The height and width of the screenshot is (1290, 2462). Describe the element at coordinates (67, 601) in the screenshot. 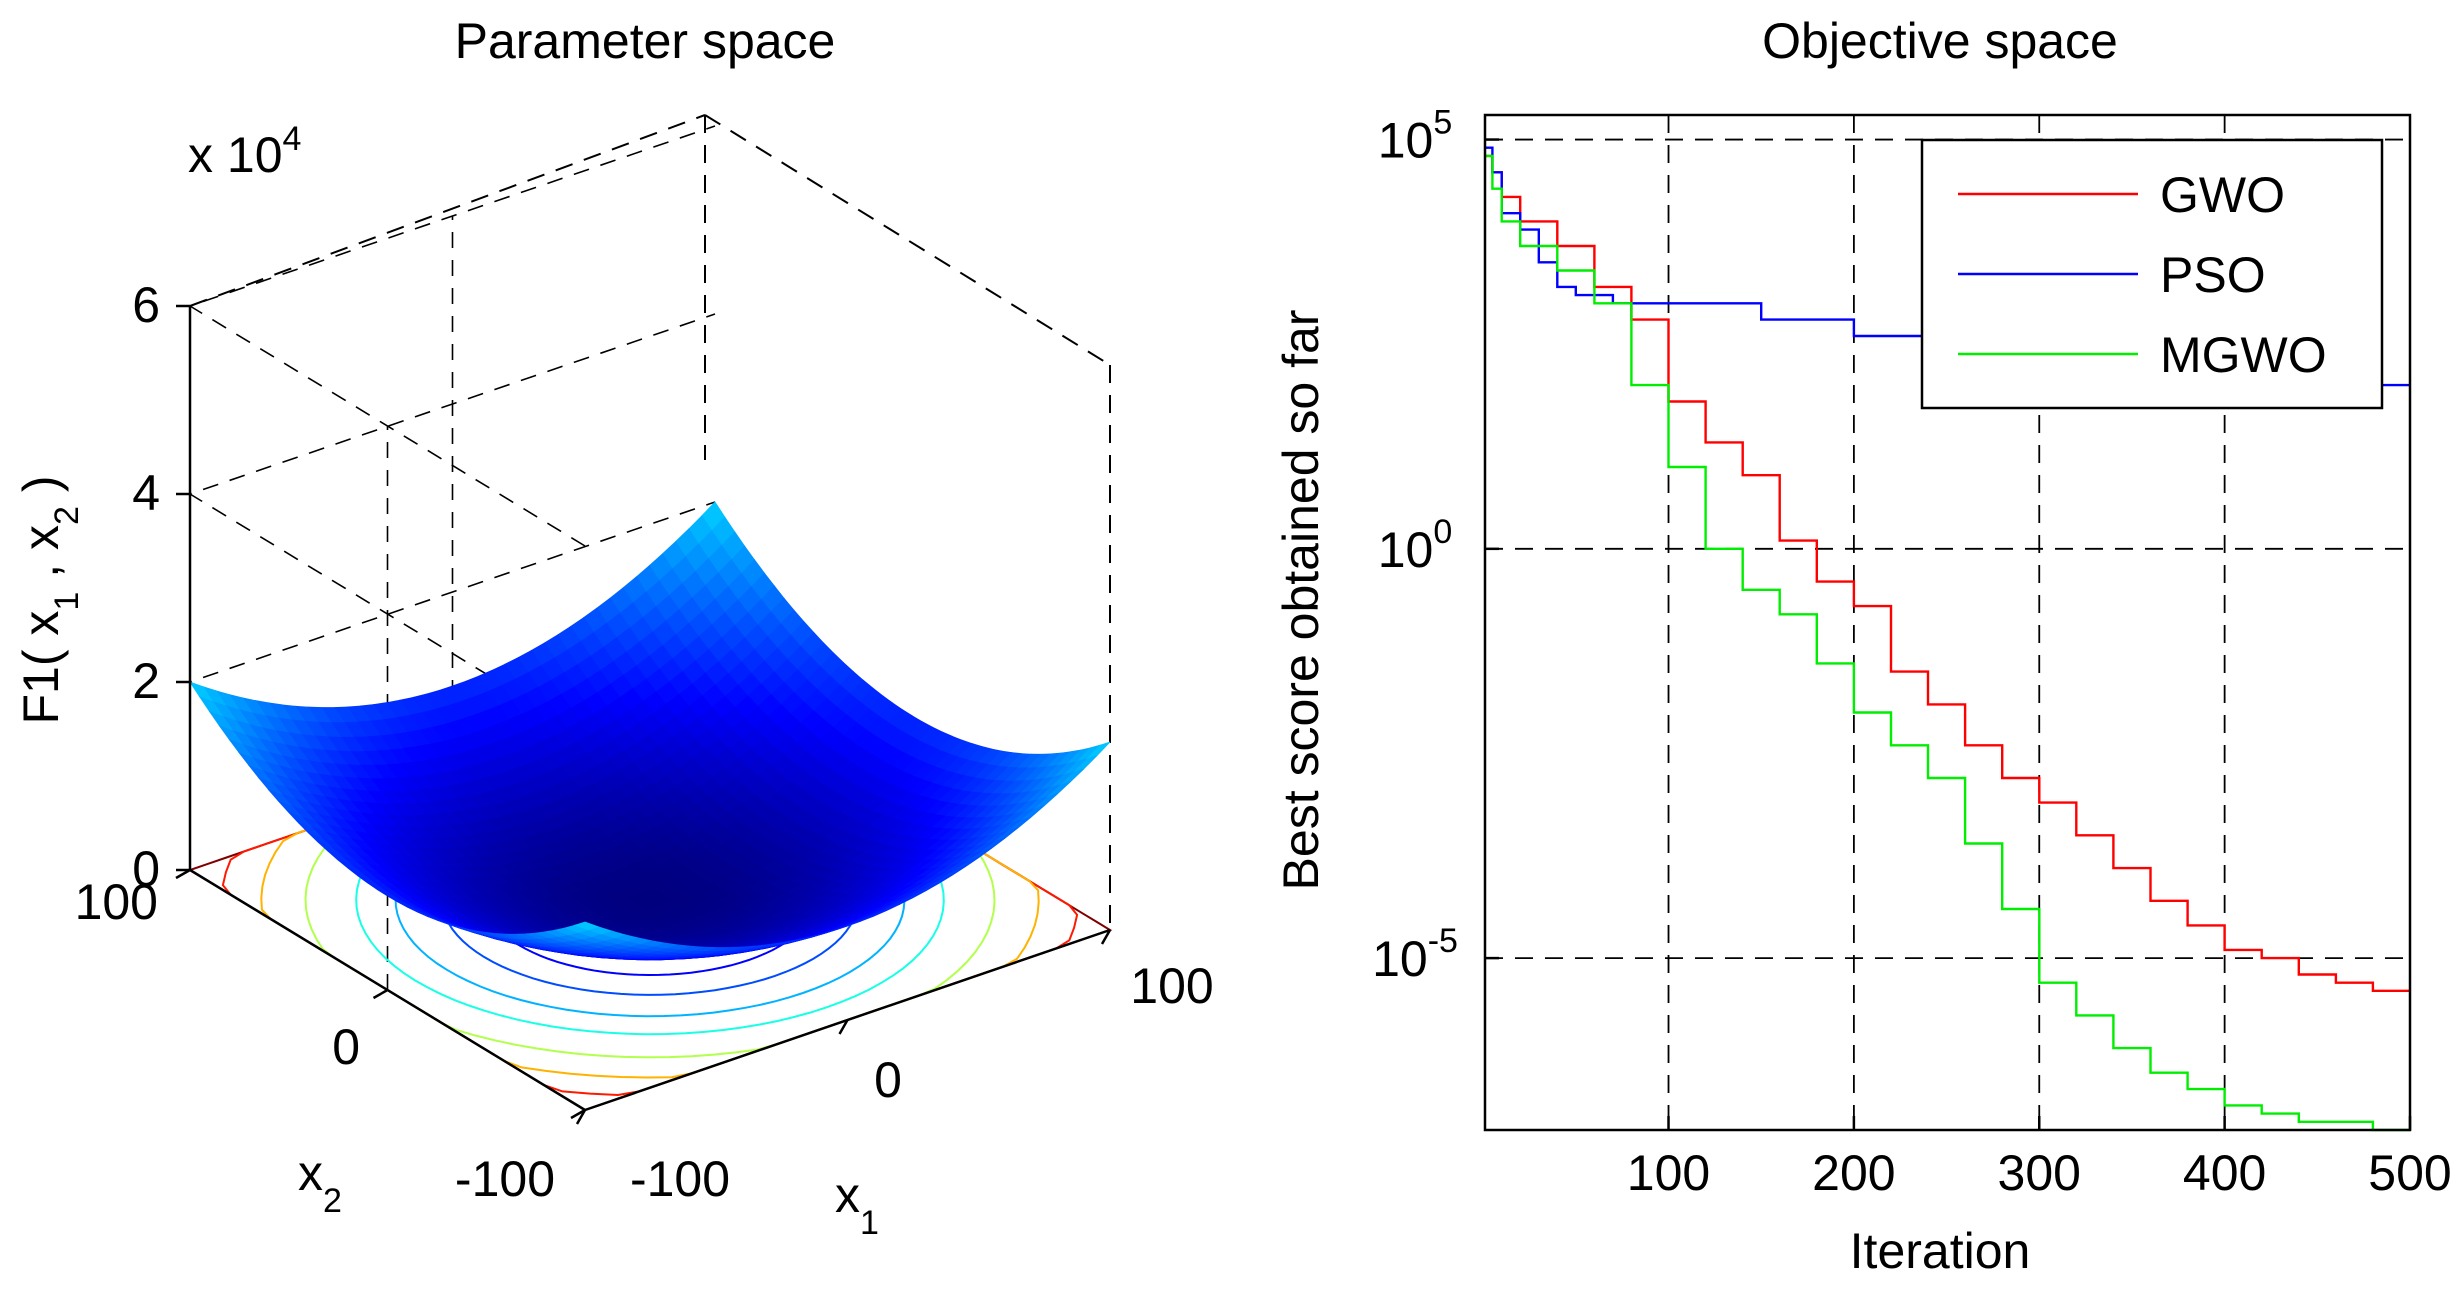

I see `zlabel-sub1: 1` at that location.